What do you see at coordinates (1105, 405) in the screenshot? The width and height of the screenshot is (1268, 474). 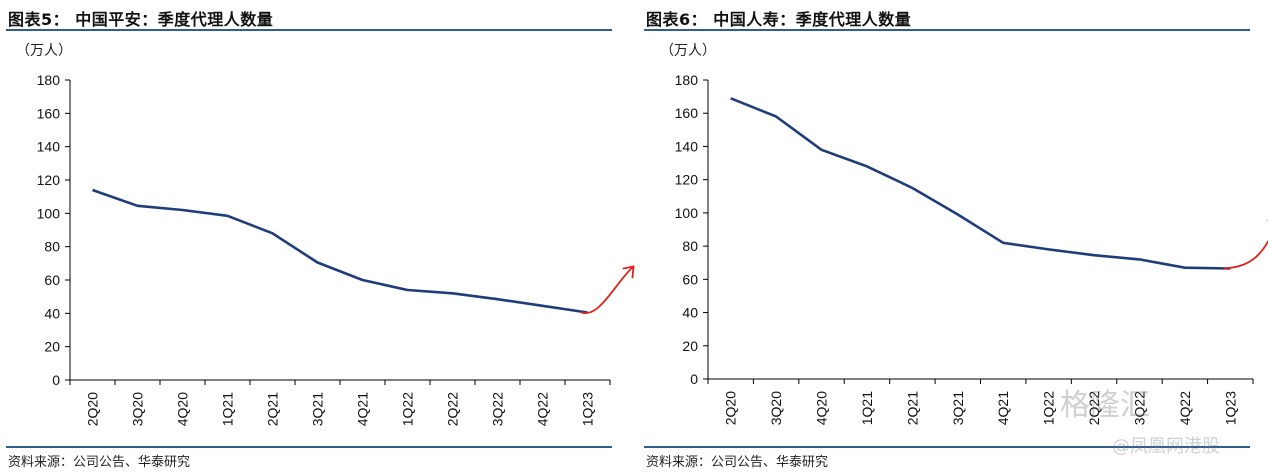 I see `watermark-logo: 格隆汇` at bounding box center [1105, 405].